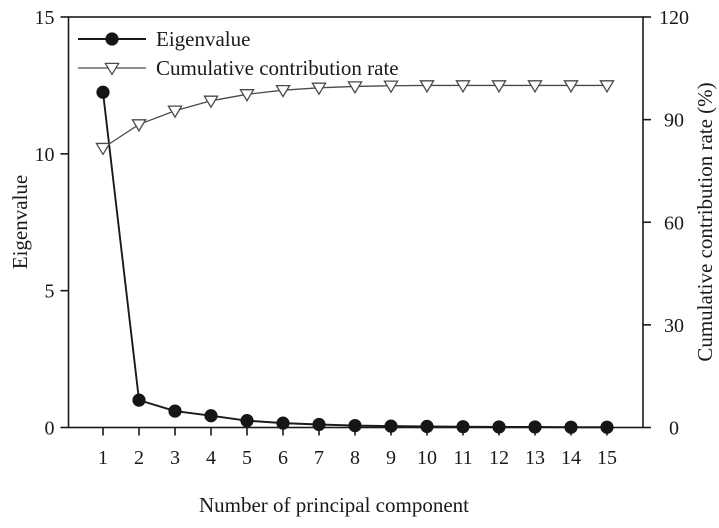 This screenshot has width=719, height=528. What do you see at coordinates (112, 39) in the screenshot?
I see `legend-eigenvalue-marker-icon` at bounding box center [112, 39].